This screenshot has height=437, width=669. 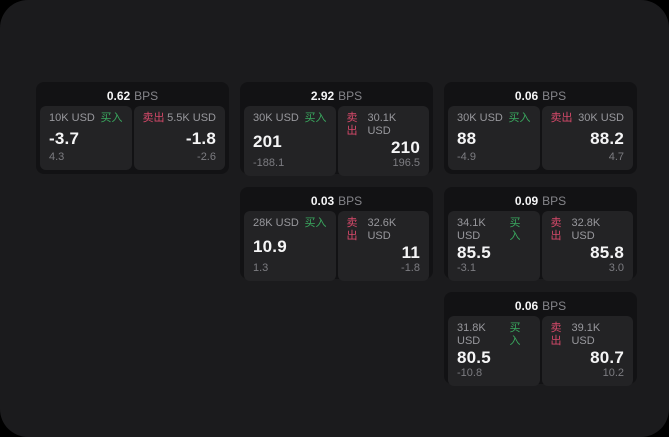 I want to click on buy-panel-header: 28K USD 买入, so click(x=290, y=223).